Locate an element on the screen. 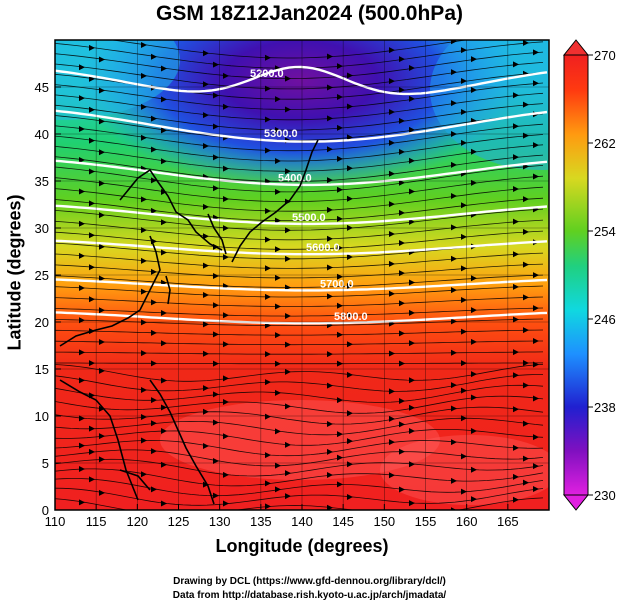 The height and width of the screenshot is (605, 619). x-tick-label: 145 is located at coordinates (343, 521).